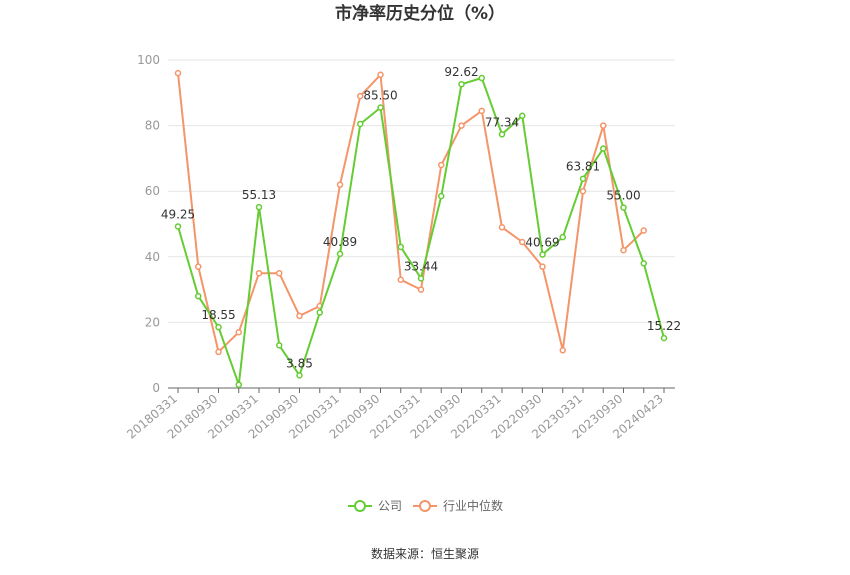  What do you see at coordinates (542, 243) in the screenshot?
I see `data-label-18: 40.69` at bounding box center [542, 243].